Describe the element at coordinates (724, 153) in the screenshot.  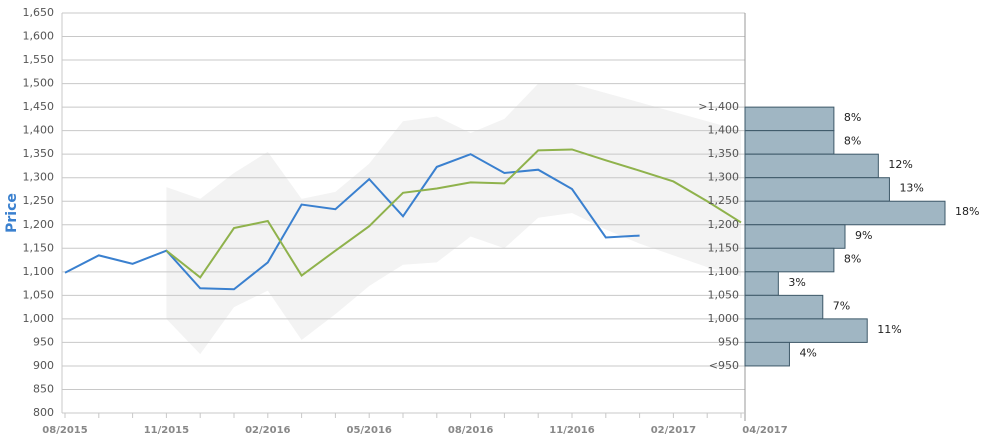
I see `bin-label: 1,350` at that location.